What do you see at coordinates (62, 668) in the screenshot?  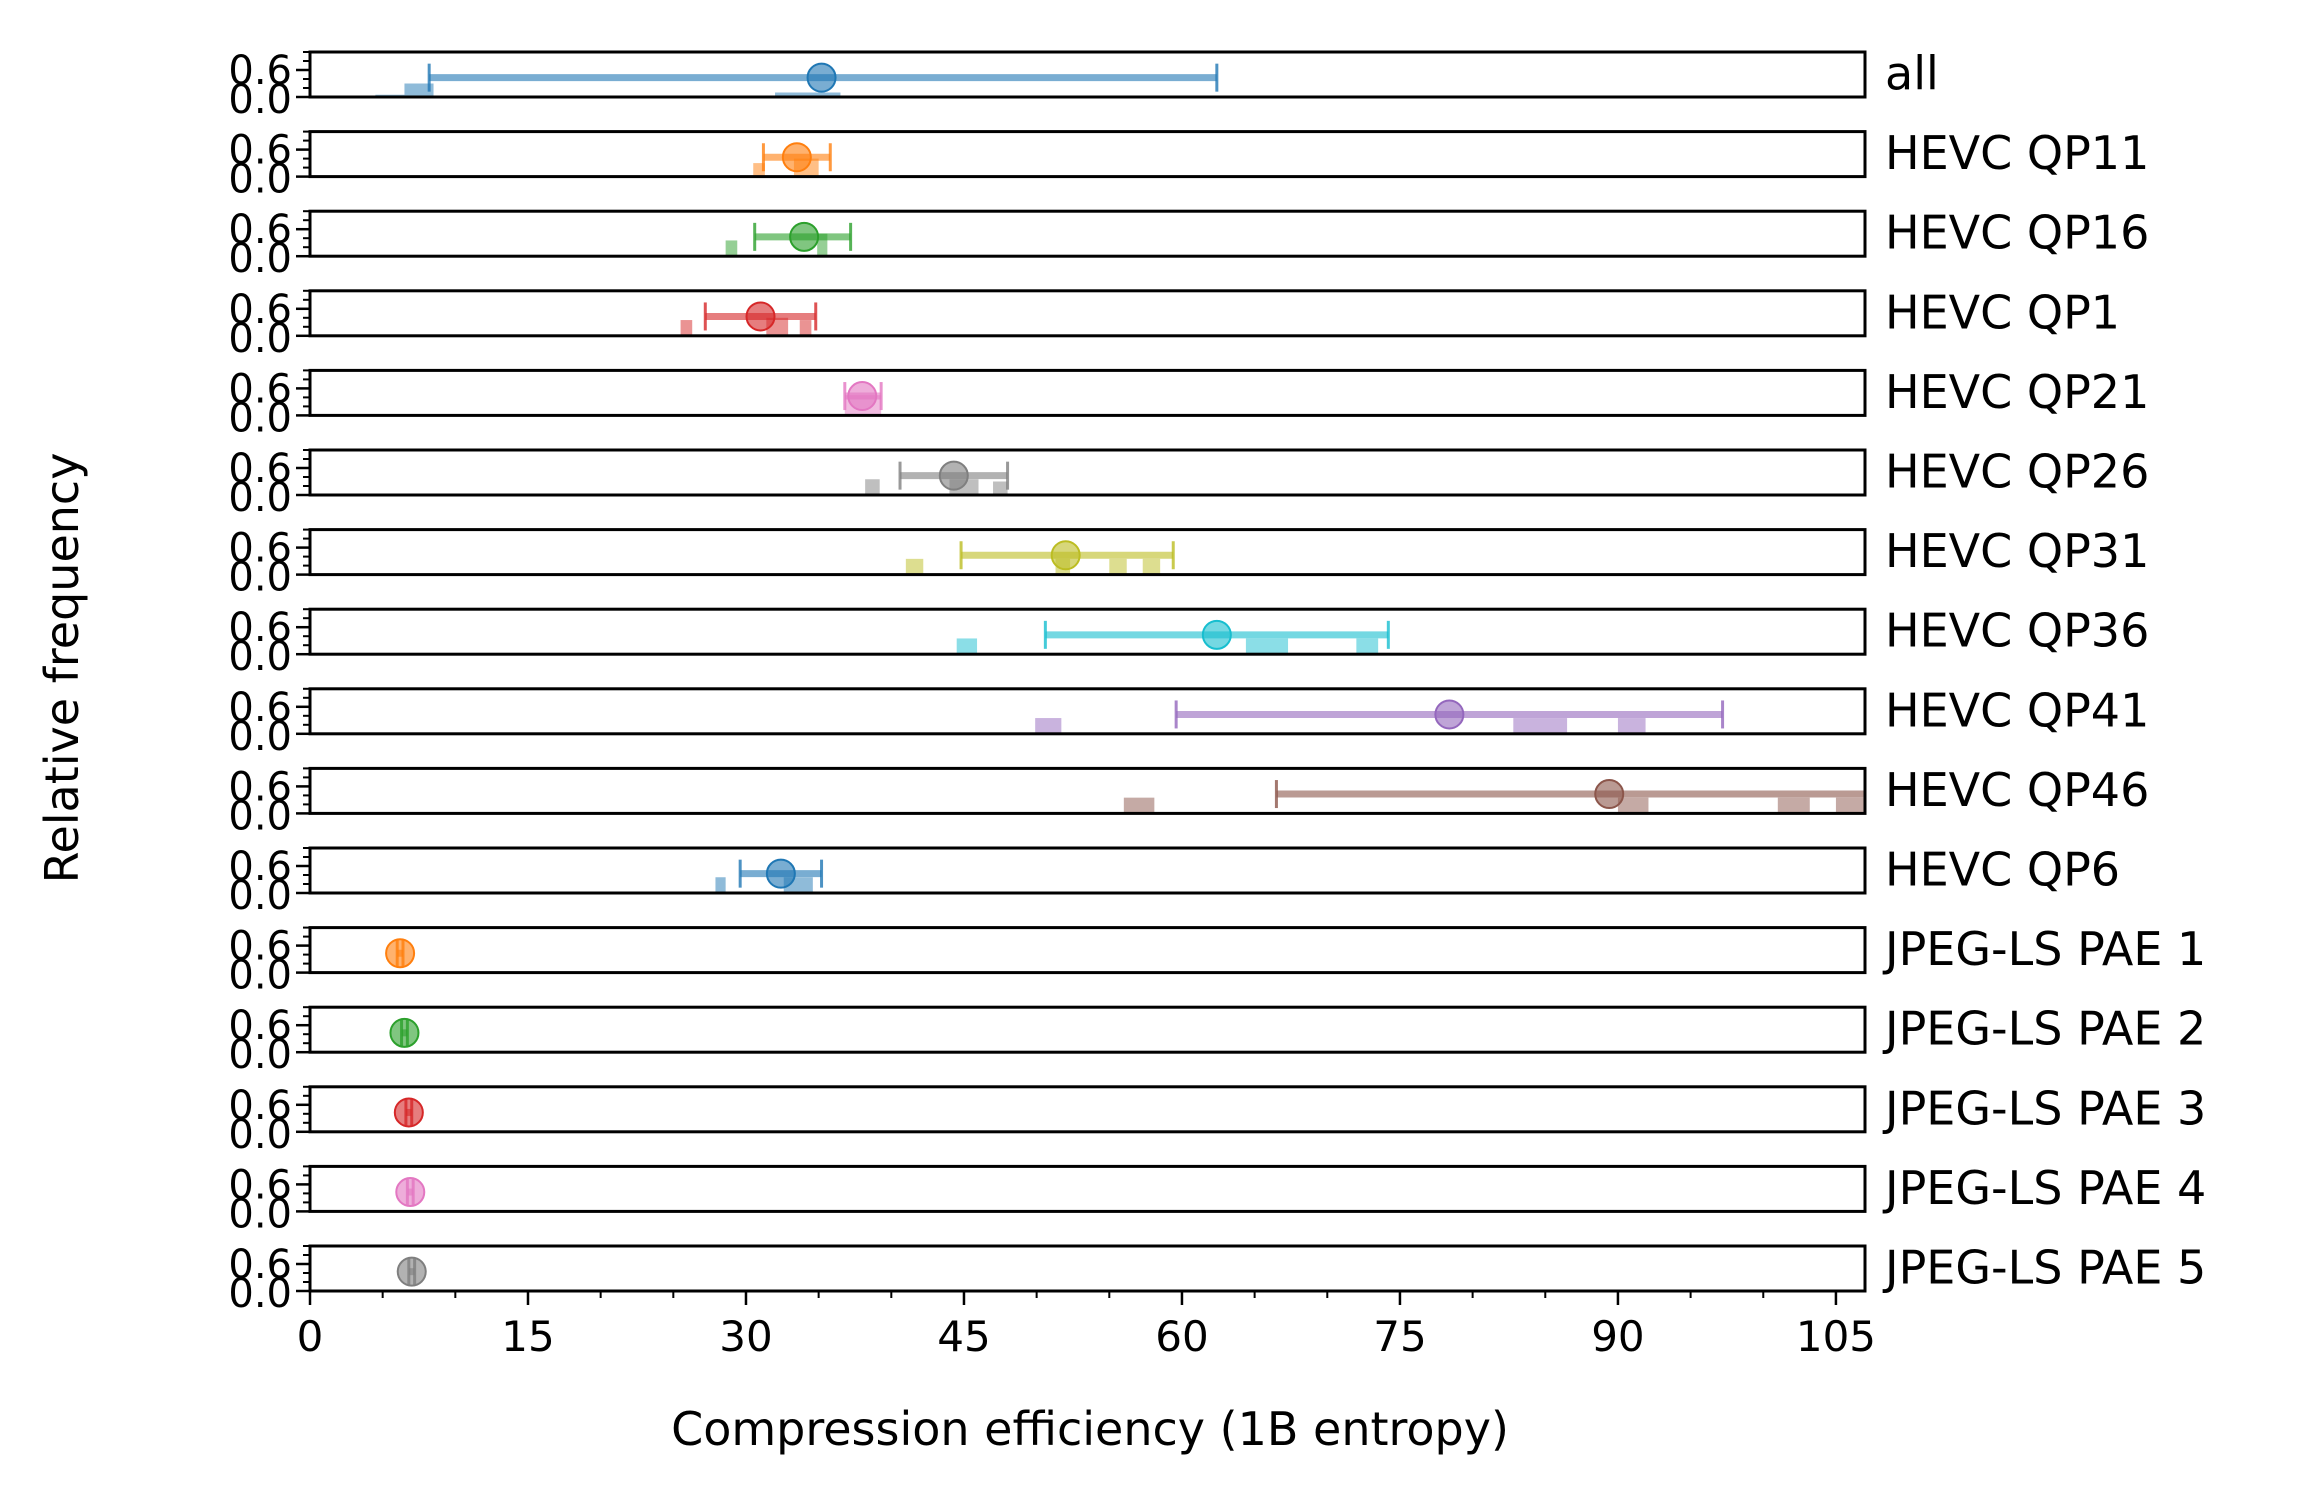 I see `y-axis-label: Relative frequency` at bounding box center [62, 668].